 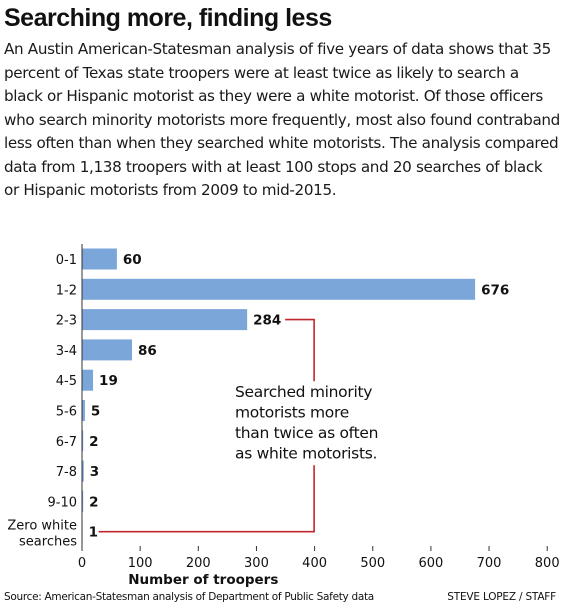 What do you see at coordinates (108, 381) in the screenshot?
I see `value-label: 19` at bounding box center [108, 381].